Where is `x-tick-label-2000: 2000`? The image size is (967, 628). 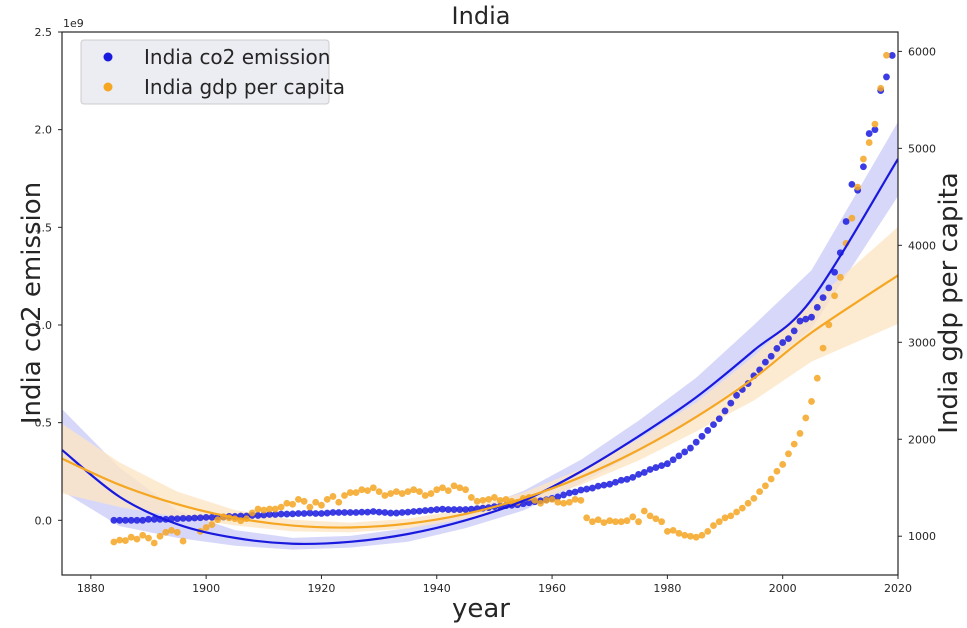 x-tick-label-2000: 2000 is located at coordinates (783, 588).